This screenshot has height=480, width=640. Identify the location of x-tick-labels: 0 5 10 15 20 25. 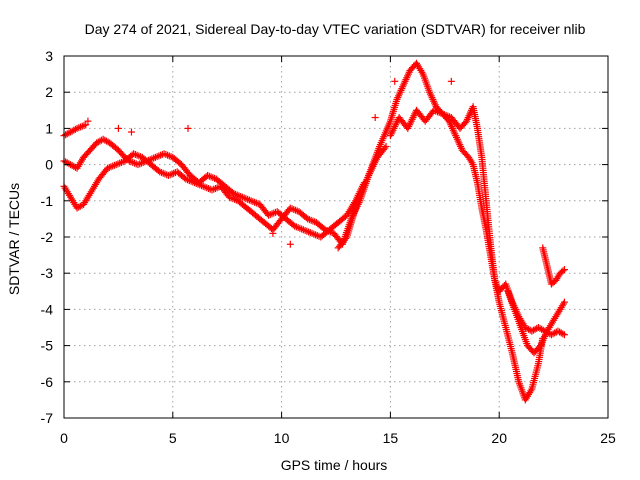
(338, 438).